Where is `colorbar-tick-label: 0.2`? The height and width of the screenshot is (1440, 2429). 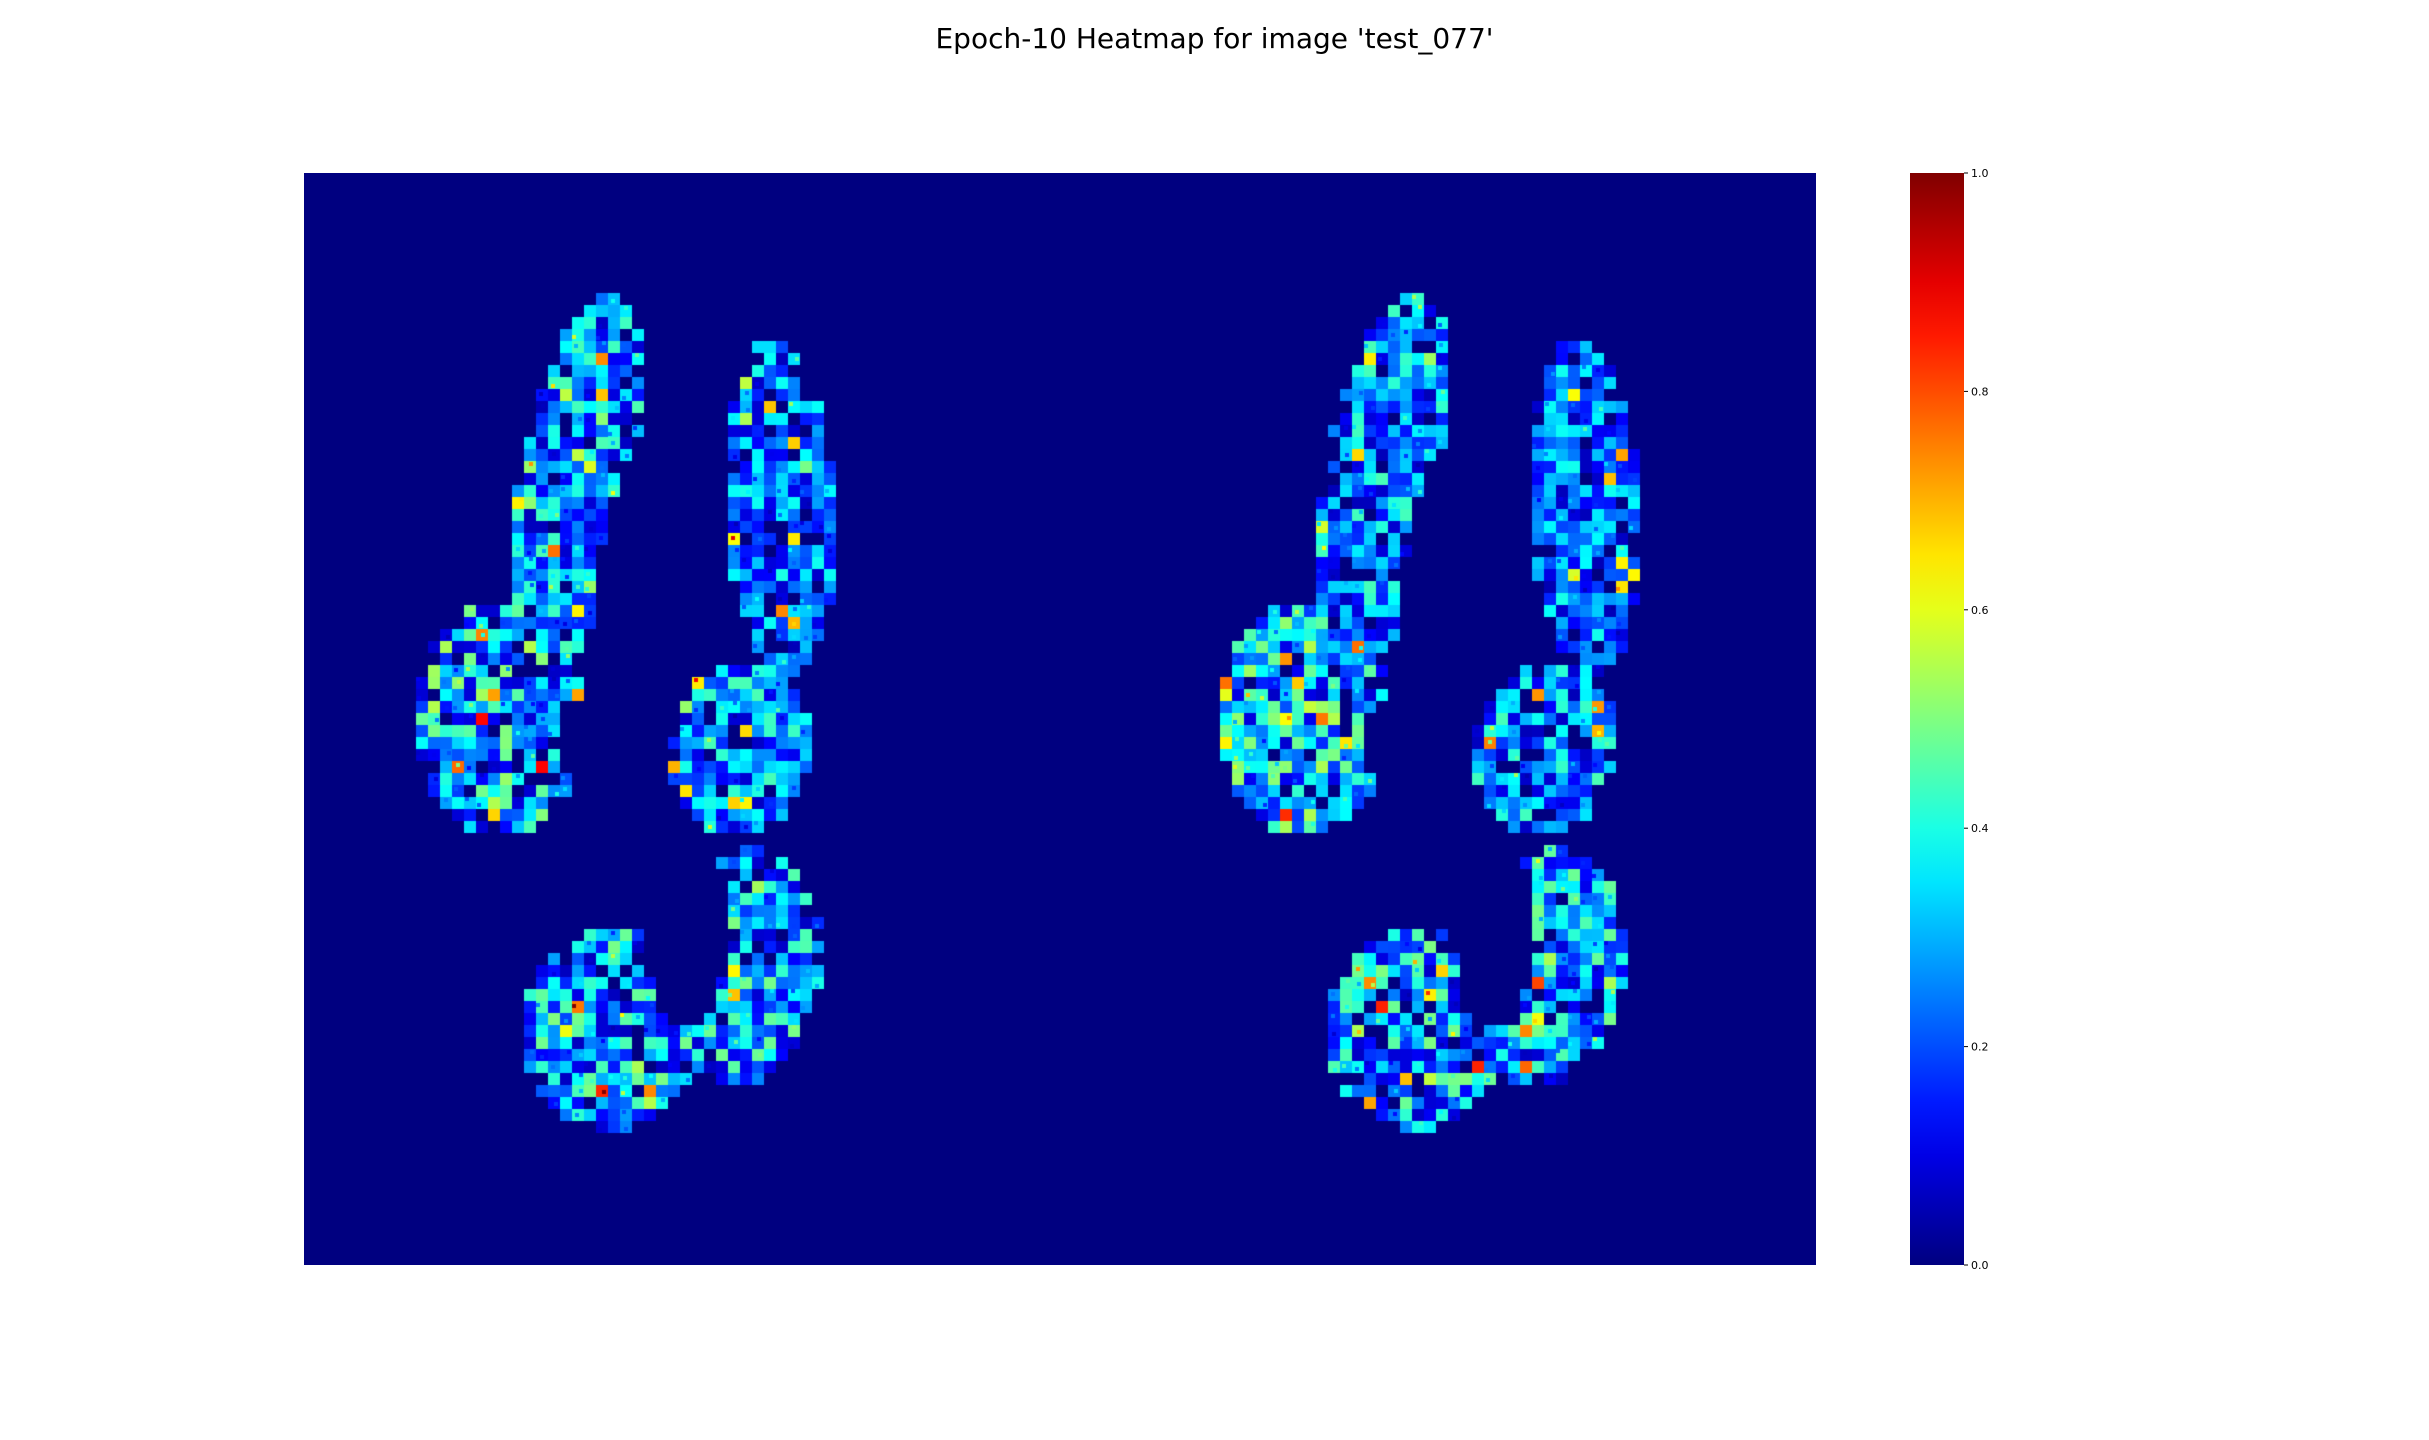
colorbar-tick-label: 0.2 is located at coordinates (1980, 1047).